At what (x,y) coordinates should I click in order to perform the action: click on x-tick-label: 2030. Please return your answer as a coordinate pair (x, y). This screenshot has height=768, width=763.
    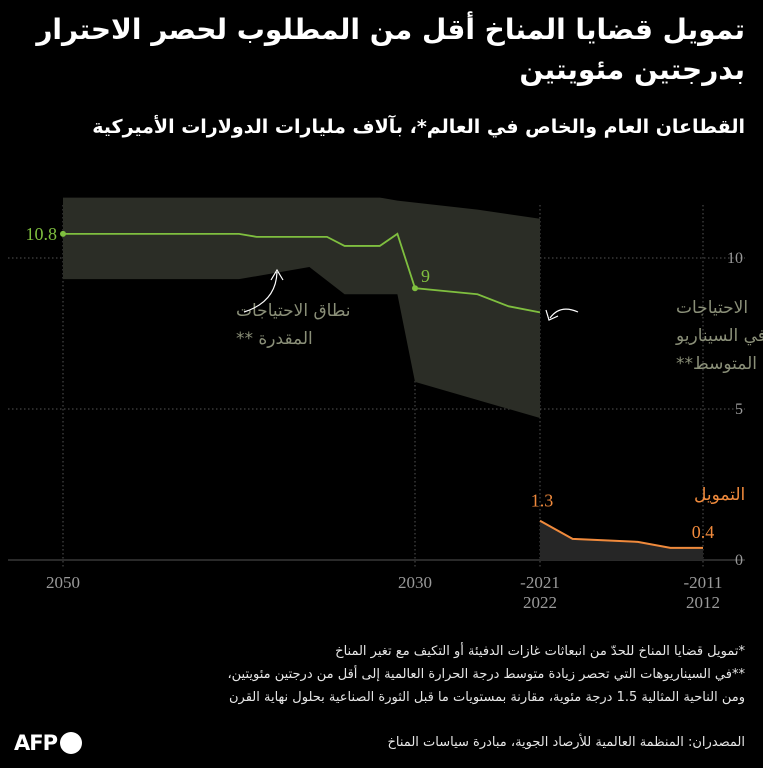
    Looking at the image, I should click on (415, 582).